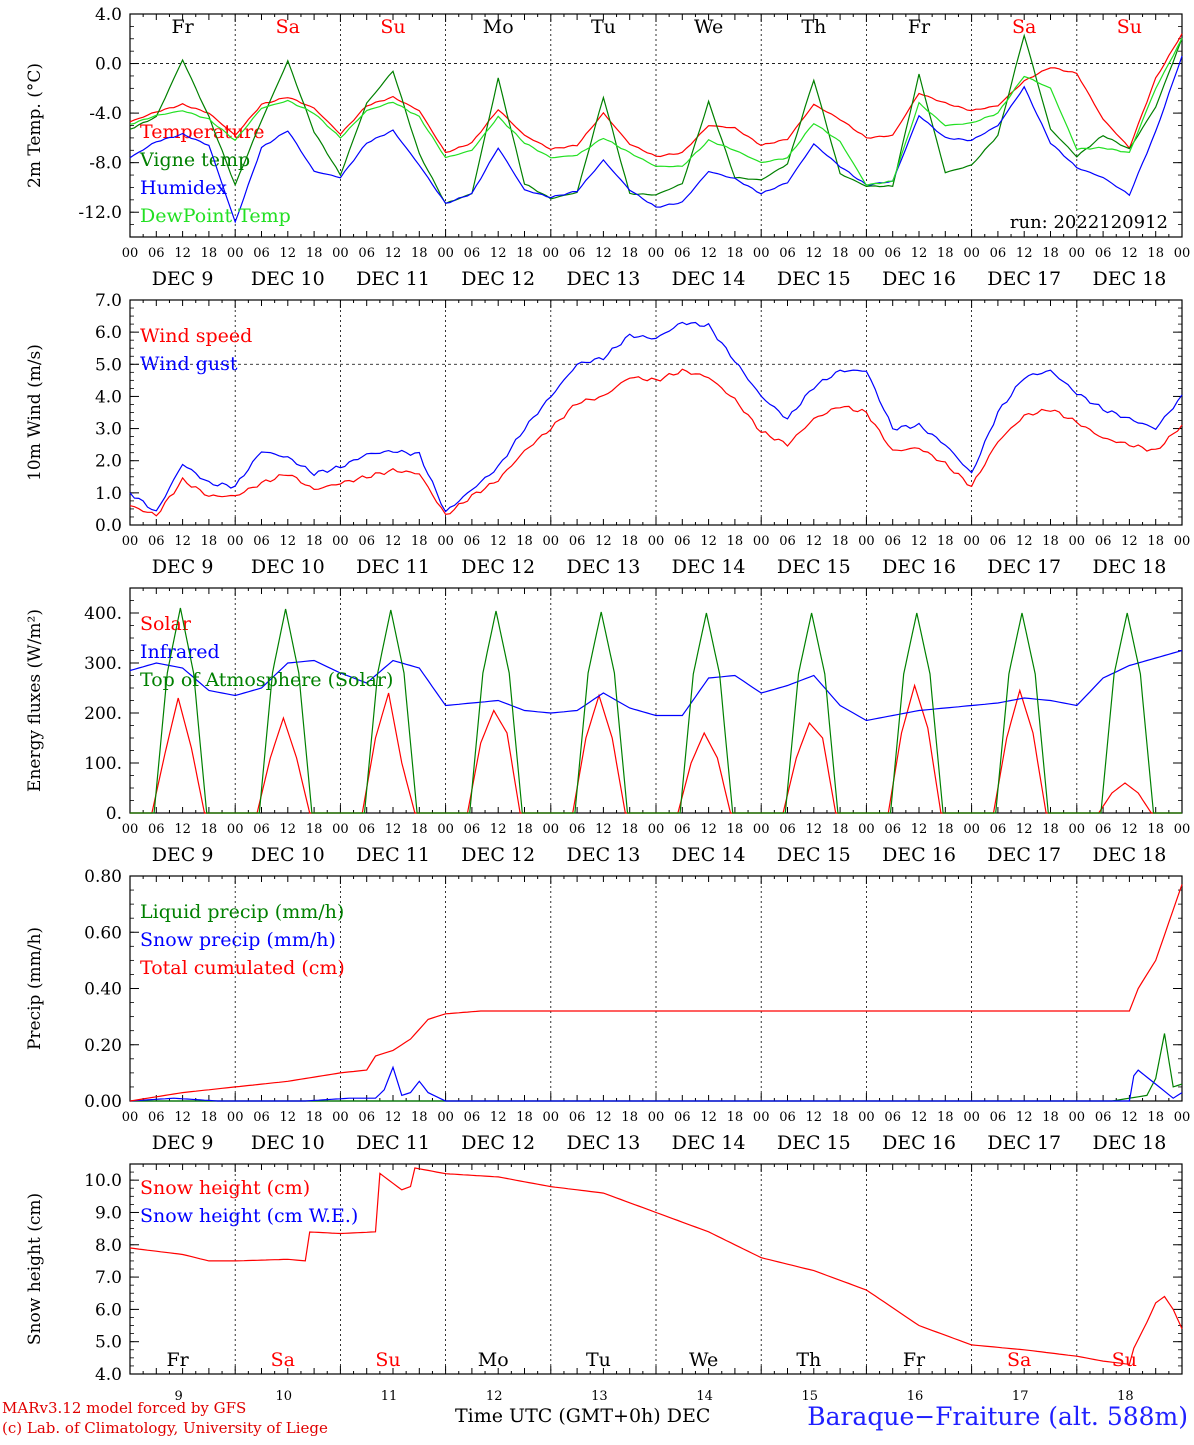 This screenshot has width=1194, height=1445. What do you see at coordinates (808, 1360) in the screenshot?
I see `weekday-label: Th` at bounding box center [808, 1360].